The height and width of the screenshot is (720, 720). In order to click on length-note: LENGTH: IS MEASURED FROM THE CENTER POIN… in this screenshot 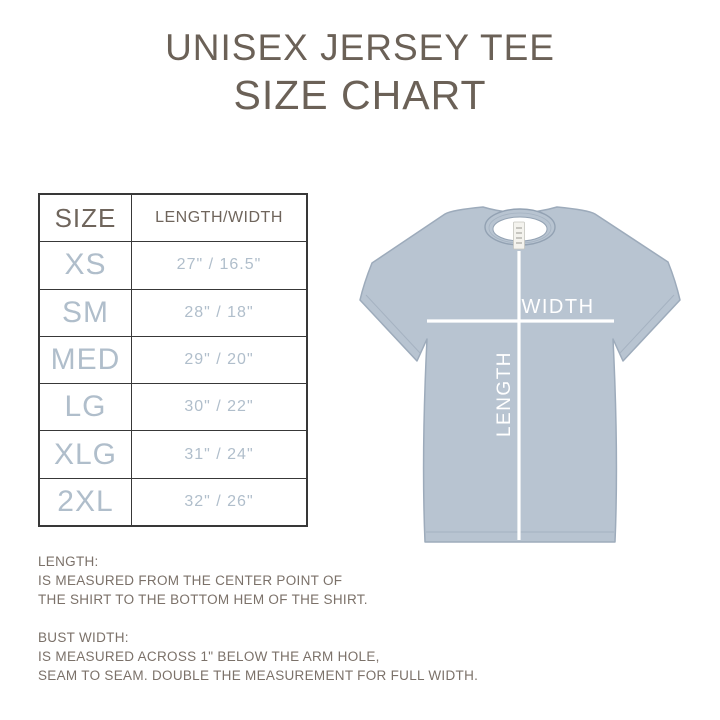, I will do `click(203, 580)`.